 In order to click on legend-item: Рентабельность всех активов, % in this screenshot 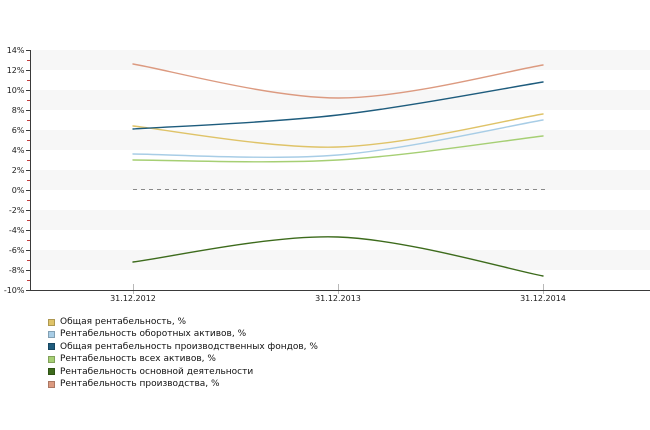, I will do `click(183, 359)`.